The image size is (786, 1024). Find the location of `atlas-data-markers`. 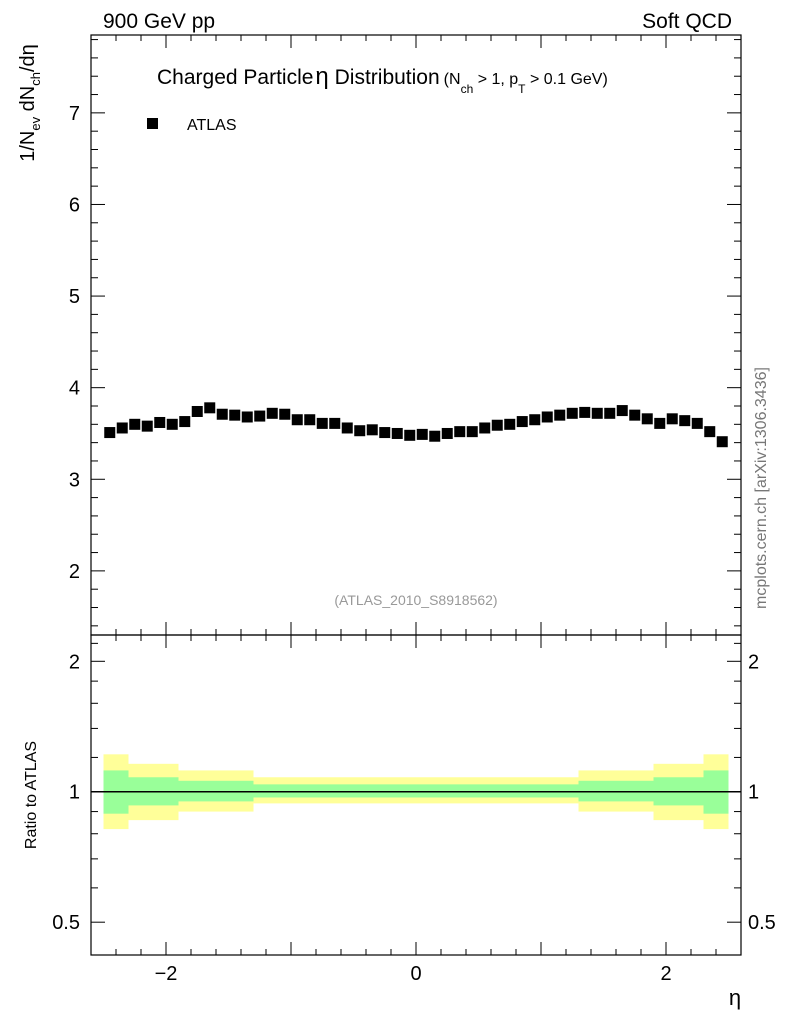

atlas-data-markers is located at coordinates (416, 425).